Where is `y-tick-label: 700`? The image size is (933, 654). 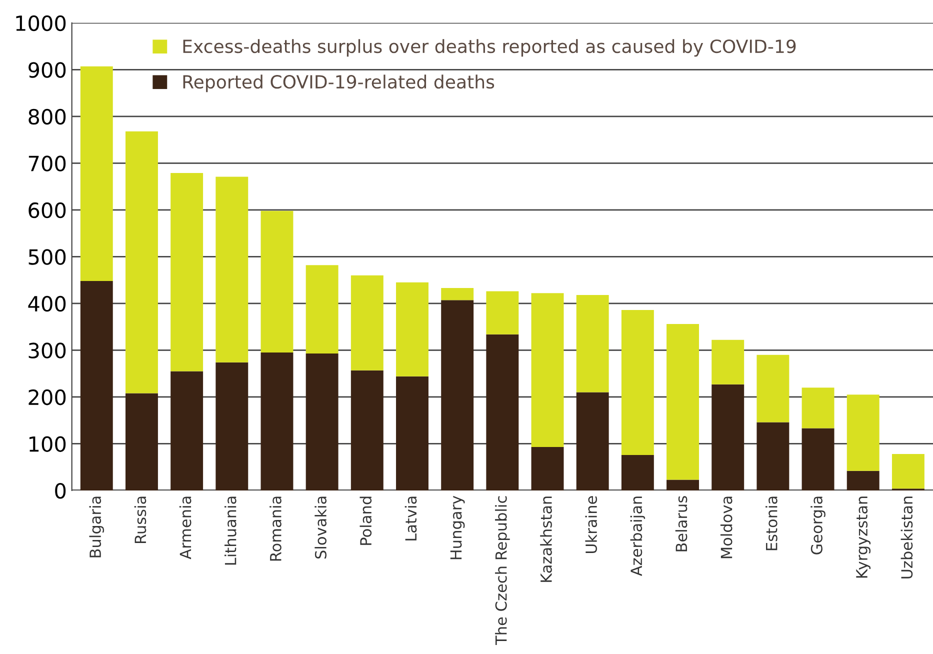
y-tick-label: 700 is located at coordinates (47, 164).